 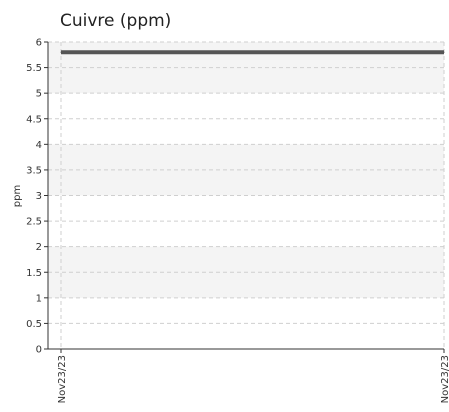 I want to click on y-tick-labels: 0 0.5 1 1.5 2 2.5 3 3.5 4 4.5 5 5.5 6, so click(x=34, y=197).